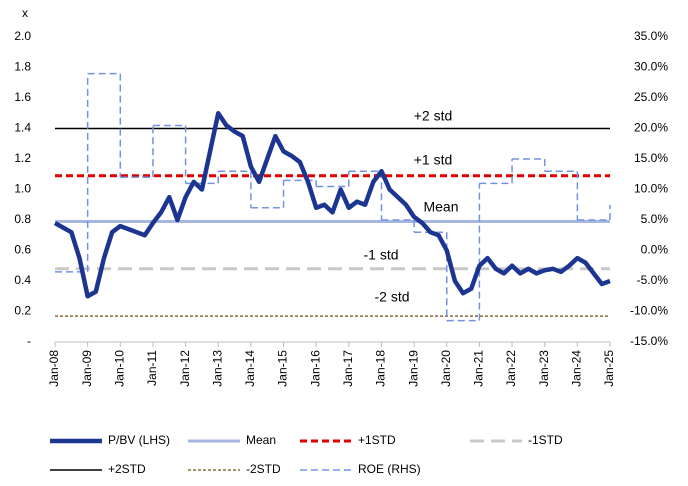 The width and height of the screenshot is (688, 486). Describe the element at coordinates (655, 219) in the screenshot. I see `y2-tick-label: 5.0%` at that location.